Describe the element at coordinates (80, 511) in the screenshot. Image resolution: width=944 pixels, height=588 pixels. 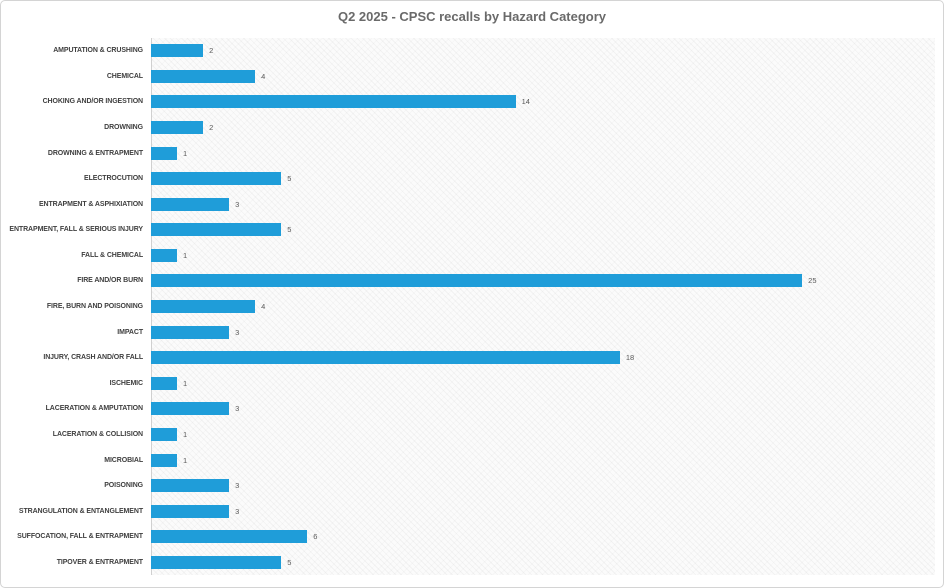
I see `category-label: STRANGULATION & ENTANGLEMENT` at that location.